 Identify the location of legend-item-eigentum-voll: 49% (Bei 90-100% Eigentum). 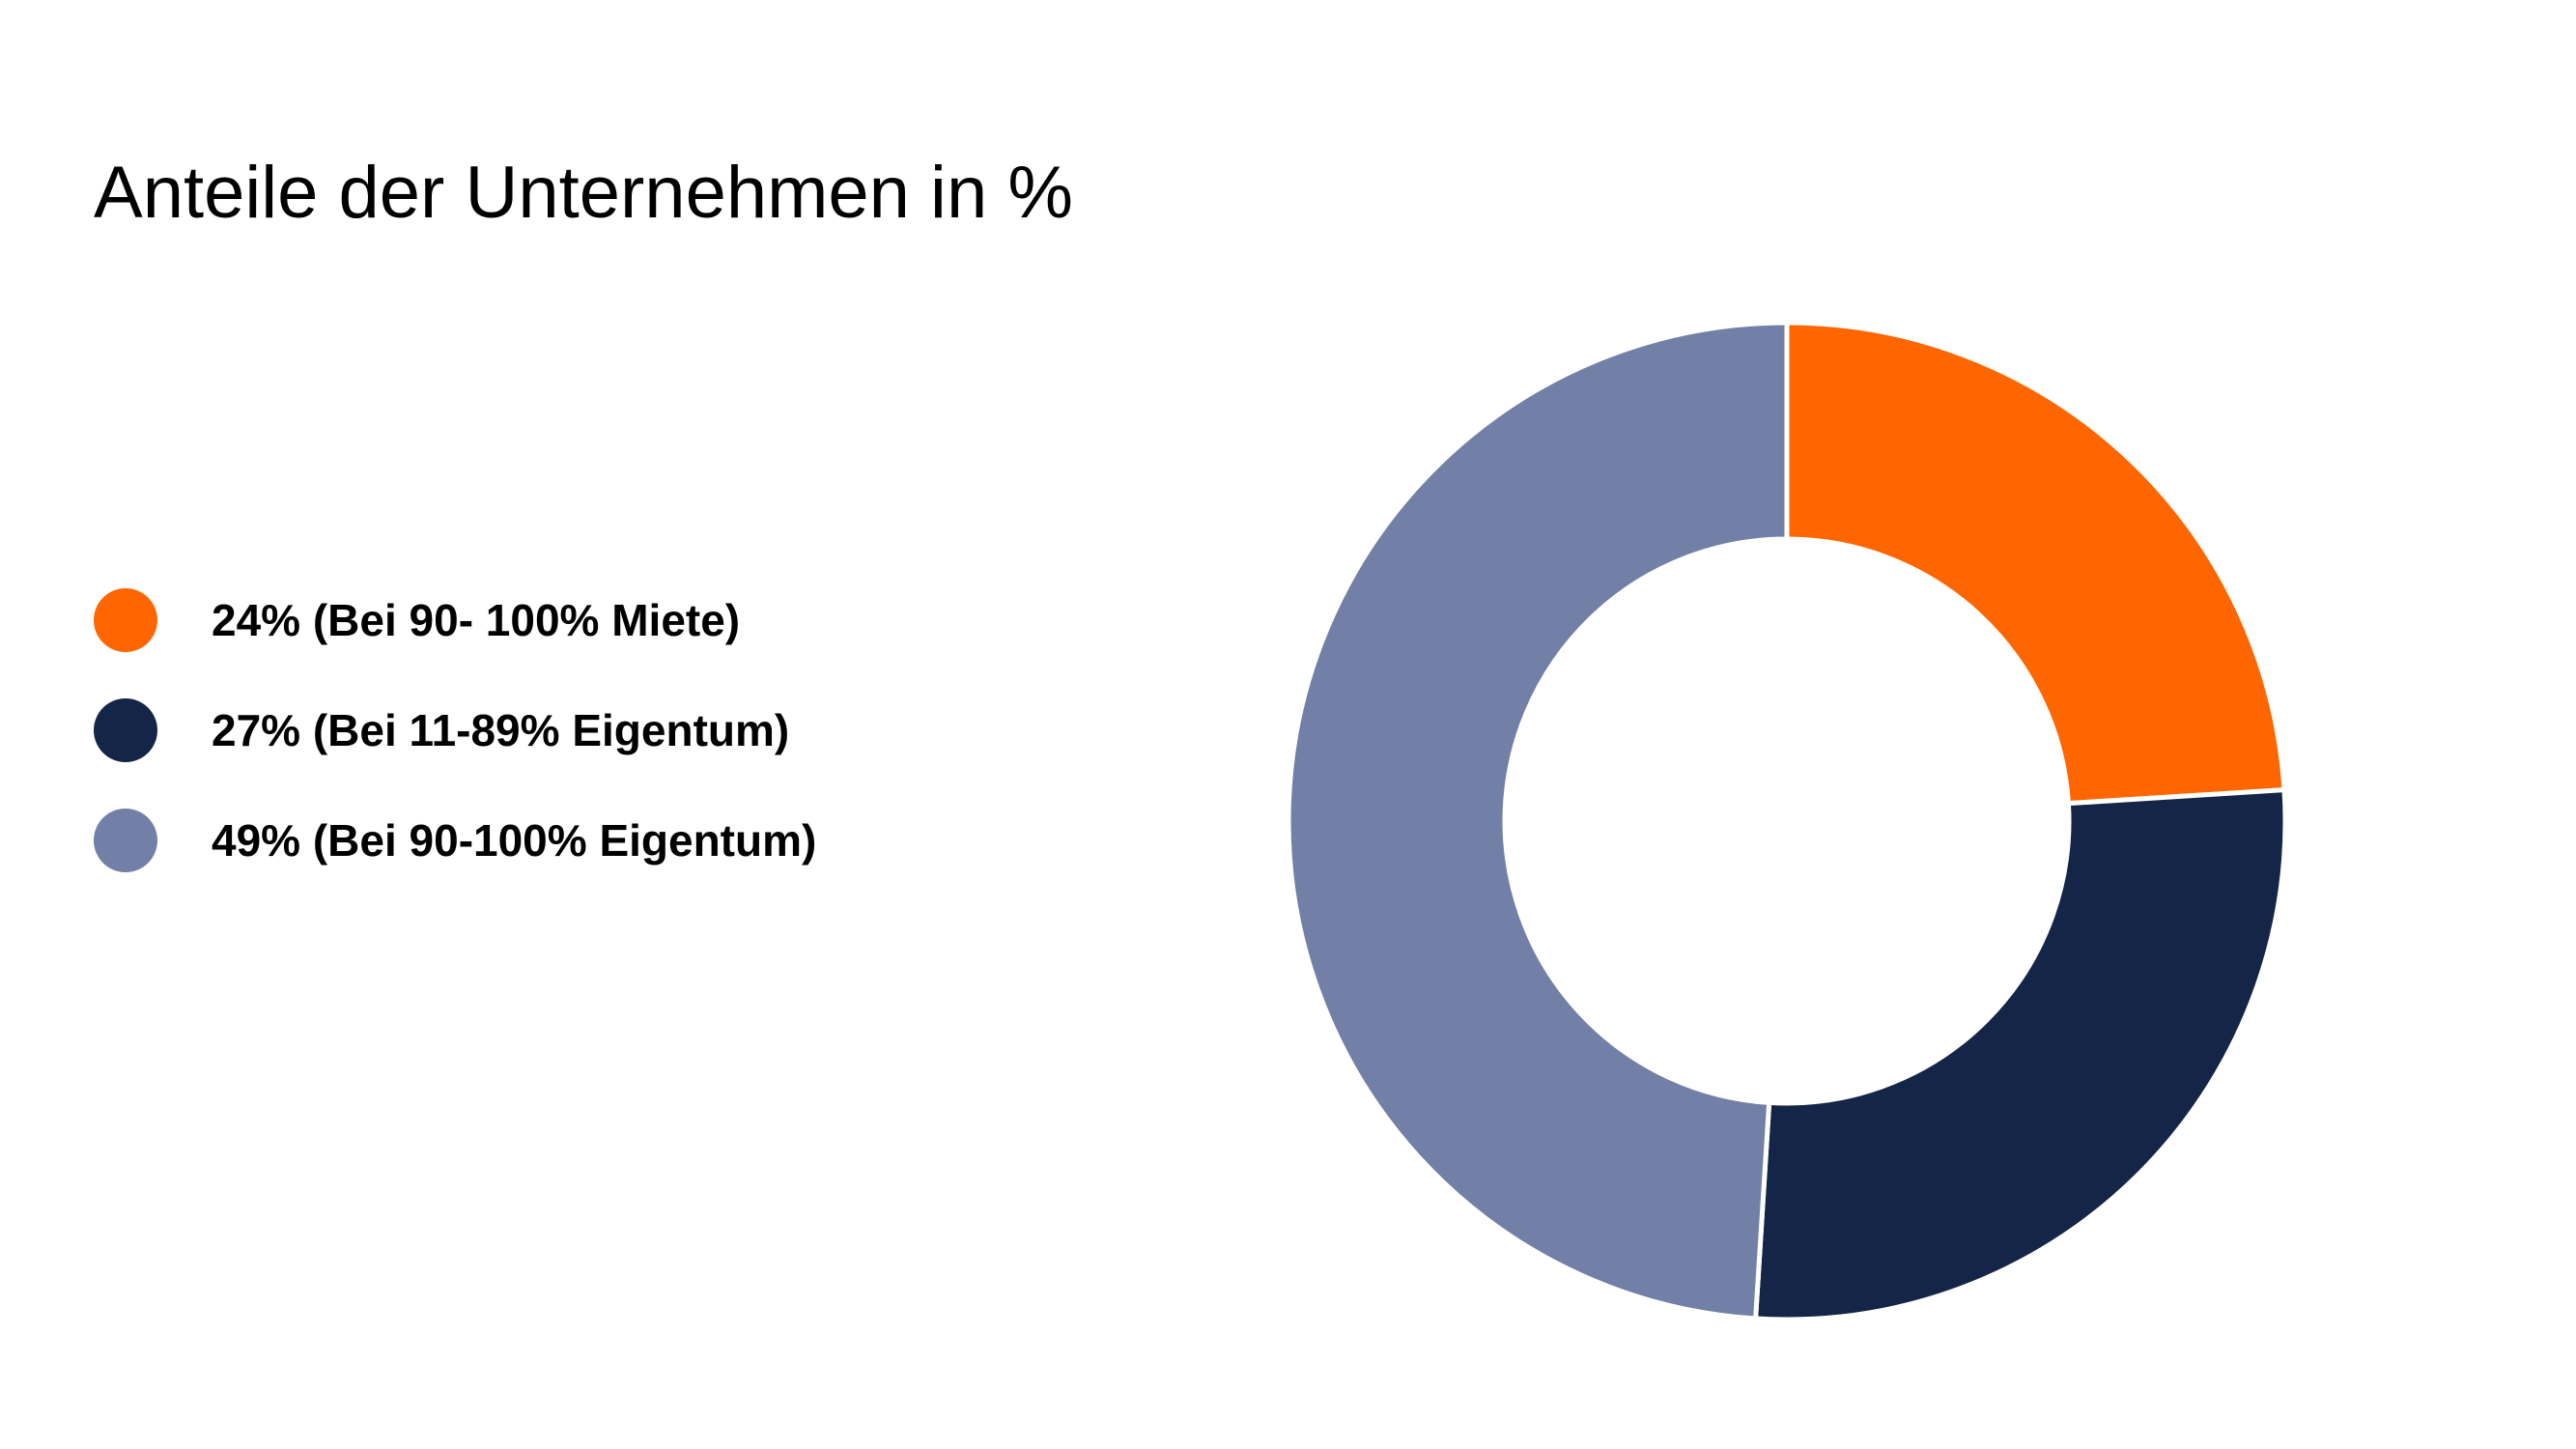
(577, 840).